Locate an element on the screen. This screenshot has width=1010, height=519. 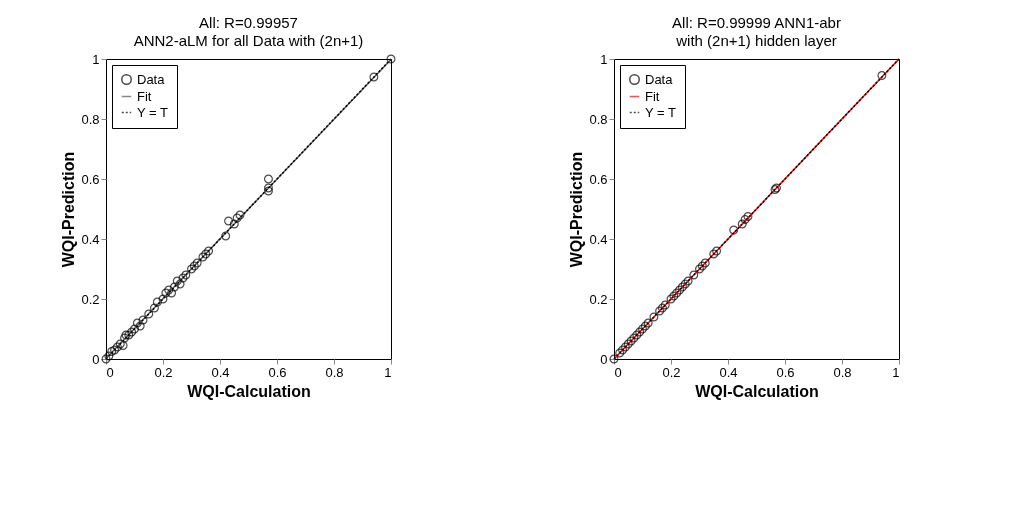
chart-title: All: R=0.99957 is located at coordinates (248, 22).